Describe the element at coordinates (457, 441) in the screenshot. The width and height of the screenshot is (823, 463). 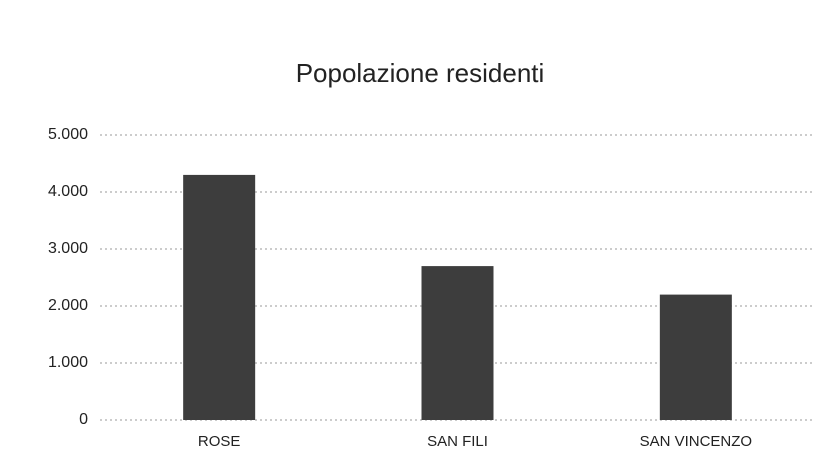
I see `x-tick-label: SAN FILI` at that location.